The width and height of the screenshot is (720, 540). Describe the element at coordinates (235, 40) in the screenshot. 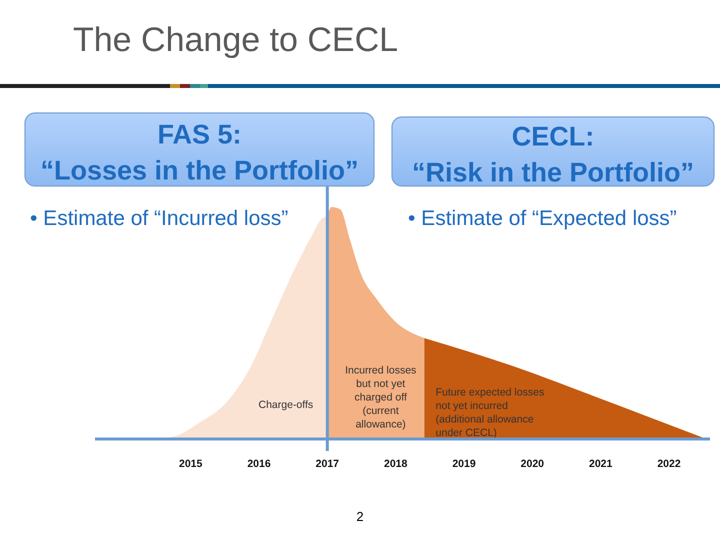

I see `chart-title: The Change to CECL` at that location.